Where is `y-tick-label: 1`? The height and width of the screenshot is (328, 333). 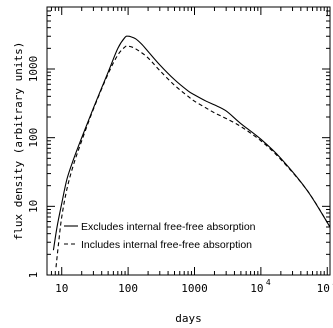 y-tick-label: 1 is located at coordinates (33, 275).